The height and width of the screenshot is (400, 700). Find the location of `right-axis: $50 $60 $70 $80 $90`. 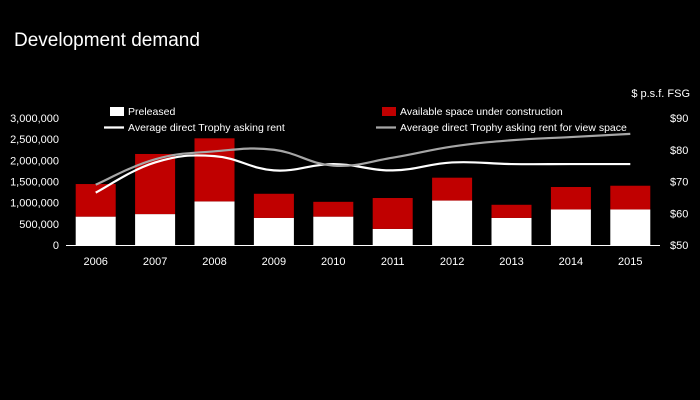

right-axis: $50 $60 $70 $80 $90 is located at coordinates (679, 182).